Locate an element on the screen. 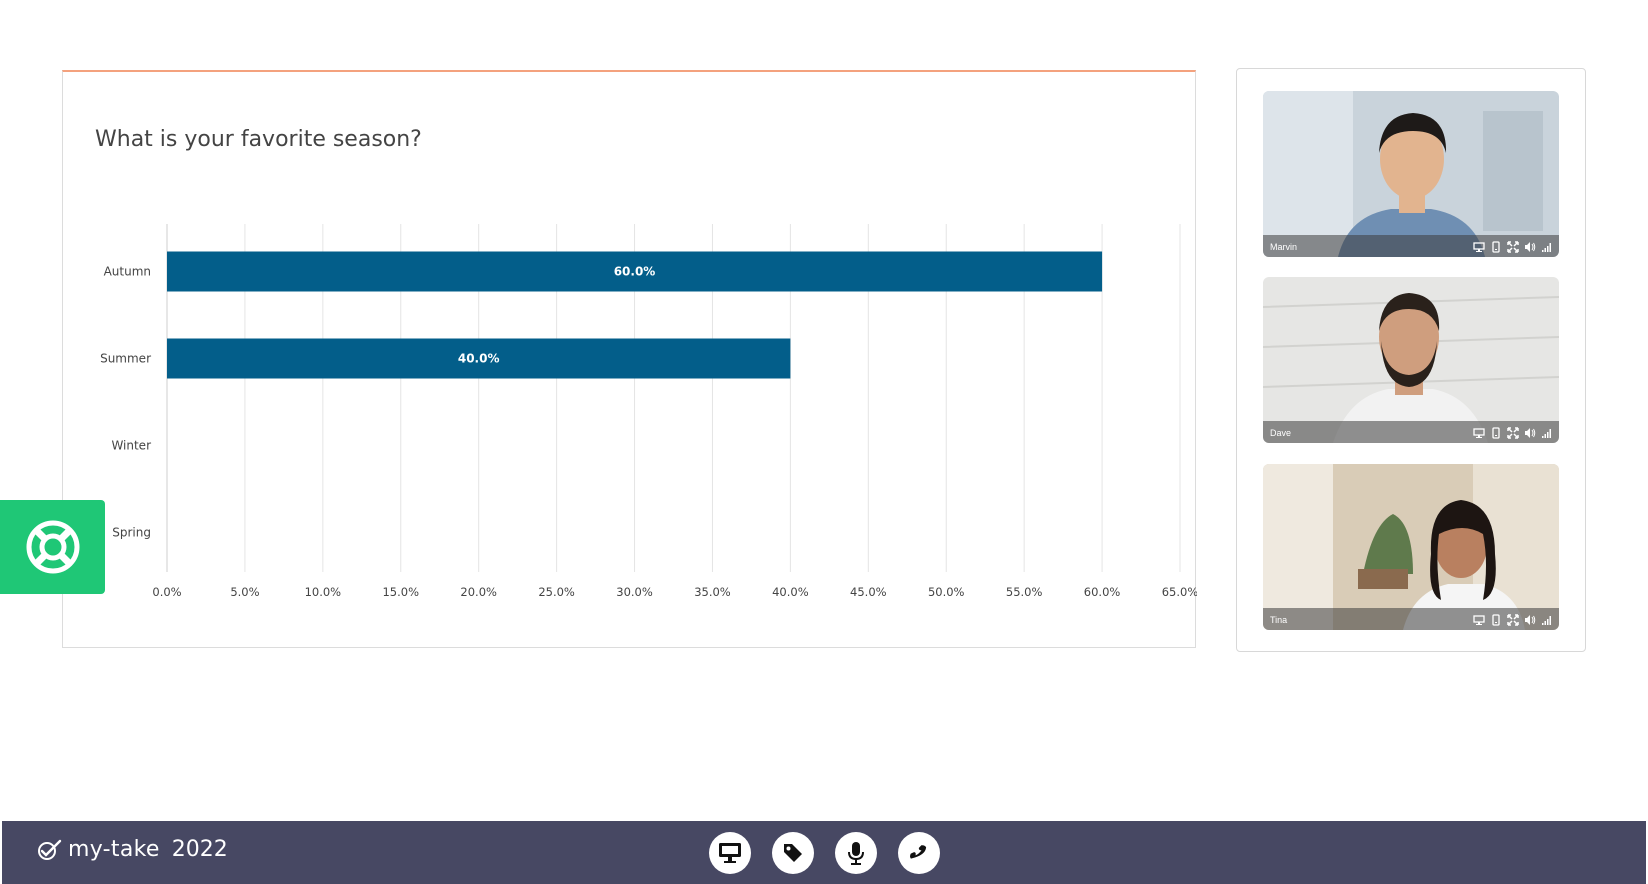  footer-bar: my-take 2022 is located at coordinates (824, 852).